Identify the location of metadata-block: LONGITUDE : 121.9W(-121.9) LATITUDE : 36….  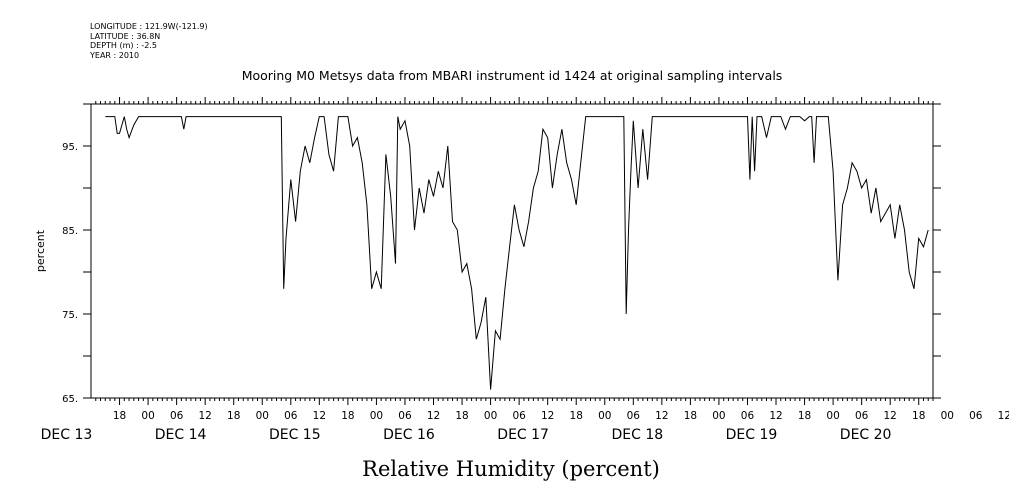
(149, 41).